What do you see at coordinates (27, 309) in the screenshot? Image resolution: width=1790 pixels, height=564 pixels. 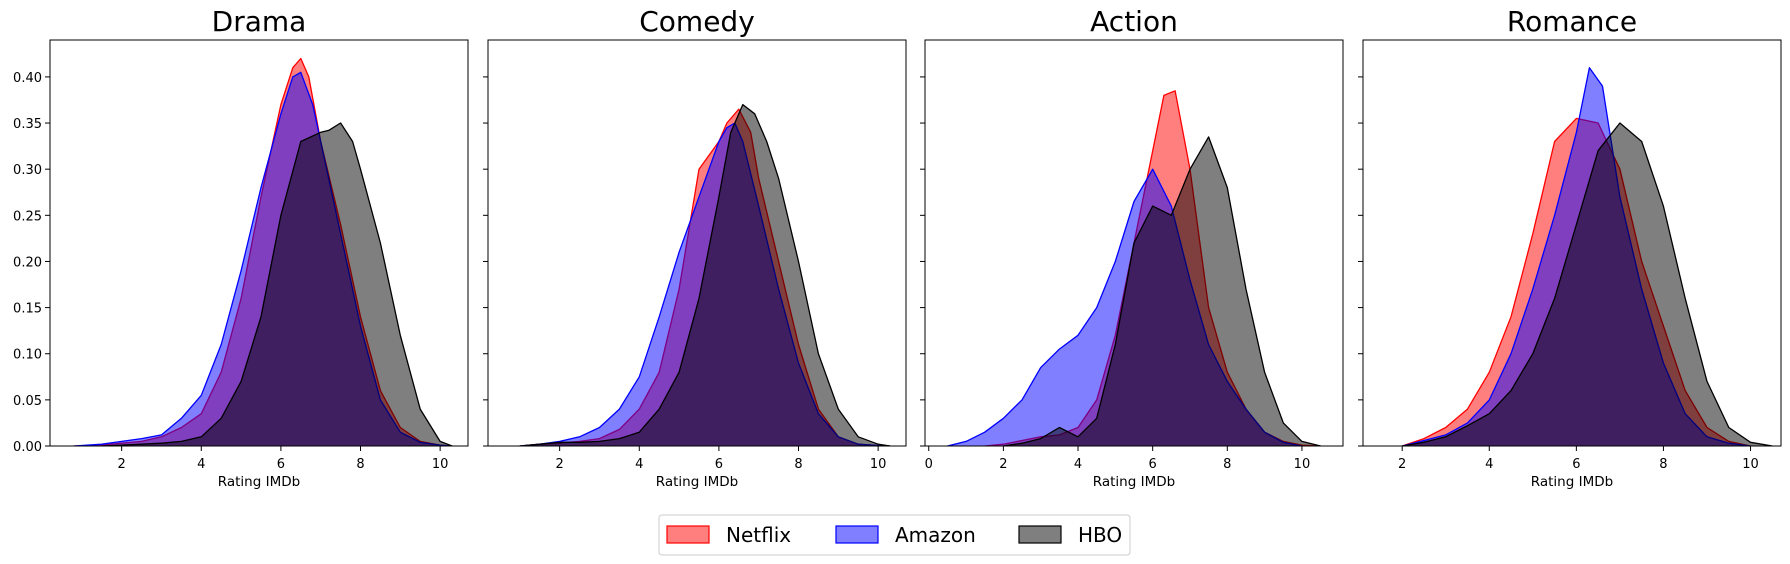 I see `y-tick-label: 0.15` at bounding box center [27, 309].